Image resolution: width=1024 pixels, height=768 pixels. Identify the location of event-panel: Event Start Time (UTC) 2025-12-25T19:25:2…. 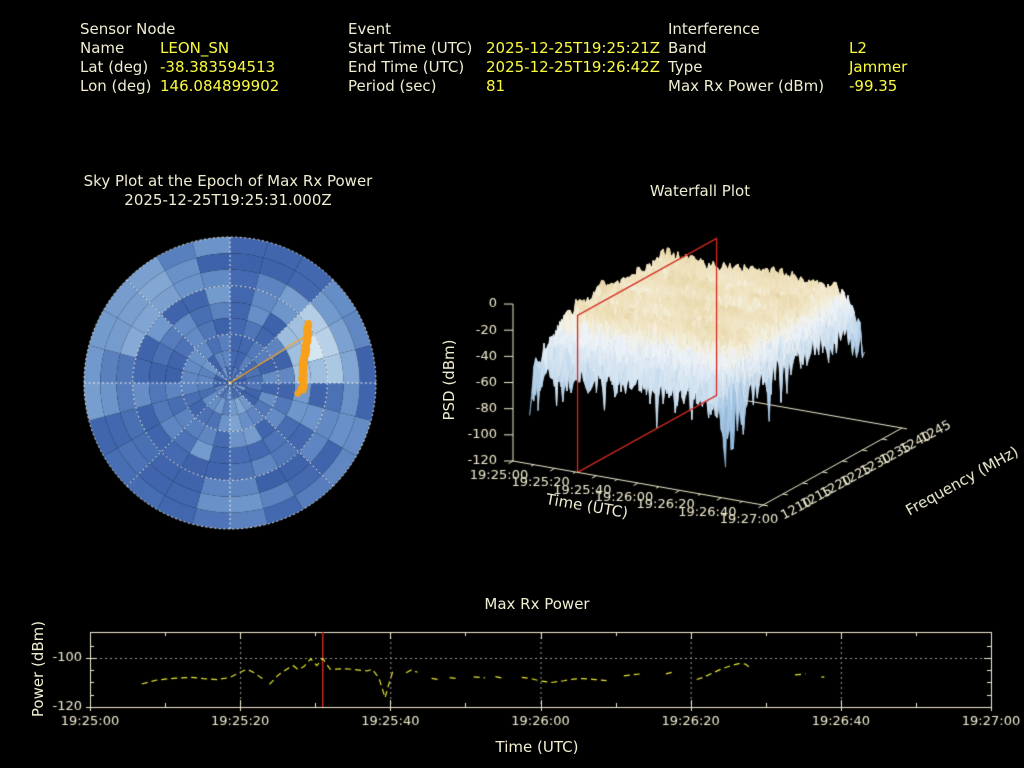
(504, 58).